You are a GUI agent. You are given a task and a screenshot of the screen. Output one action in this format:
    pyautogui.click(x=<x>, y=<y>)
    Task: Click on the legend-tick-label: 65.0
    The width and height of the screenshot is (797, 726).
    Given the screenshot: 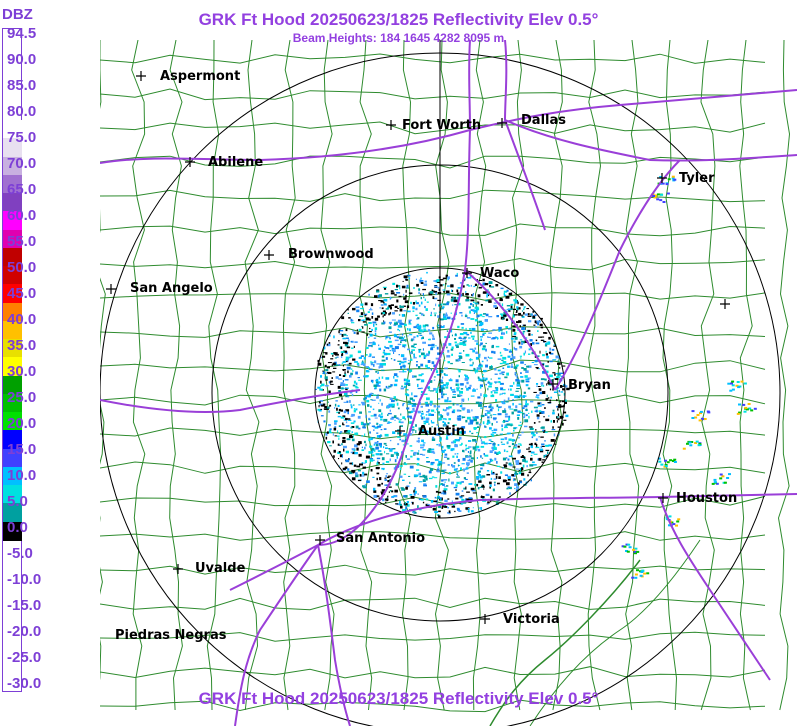 What is the action you would take?
    pyautogui.click(x=22, y=189)
    